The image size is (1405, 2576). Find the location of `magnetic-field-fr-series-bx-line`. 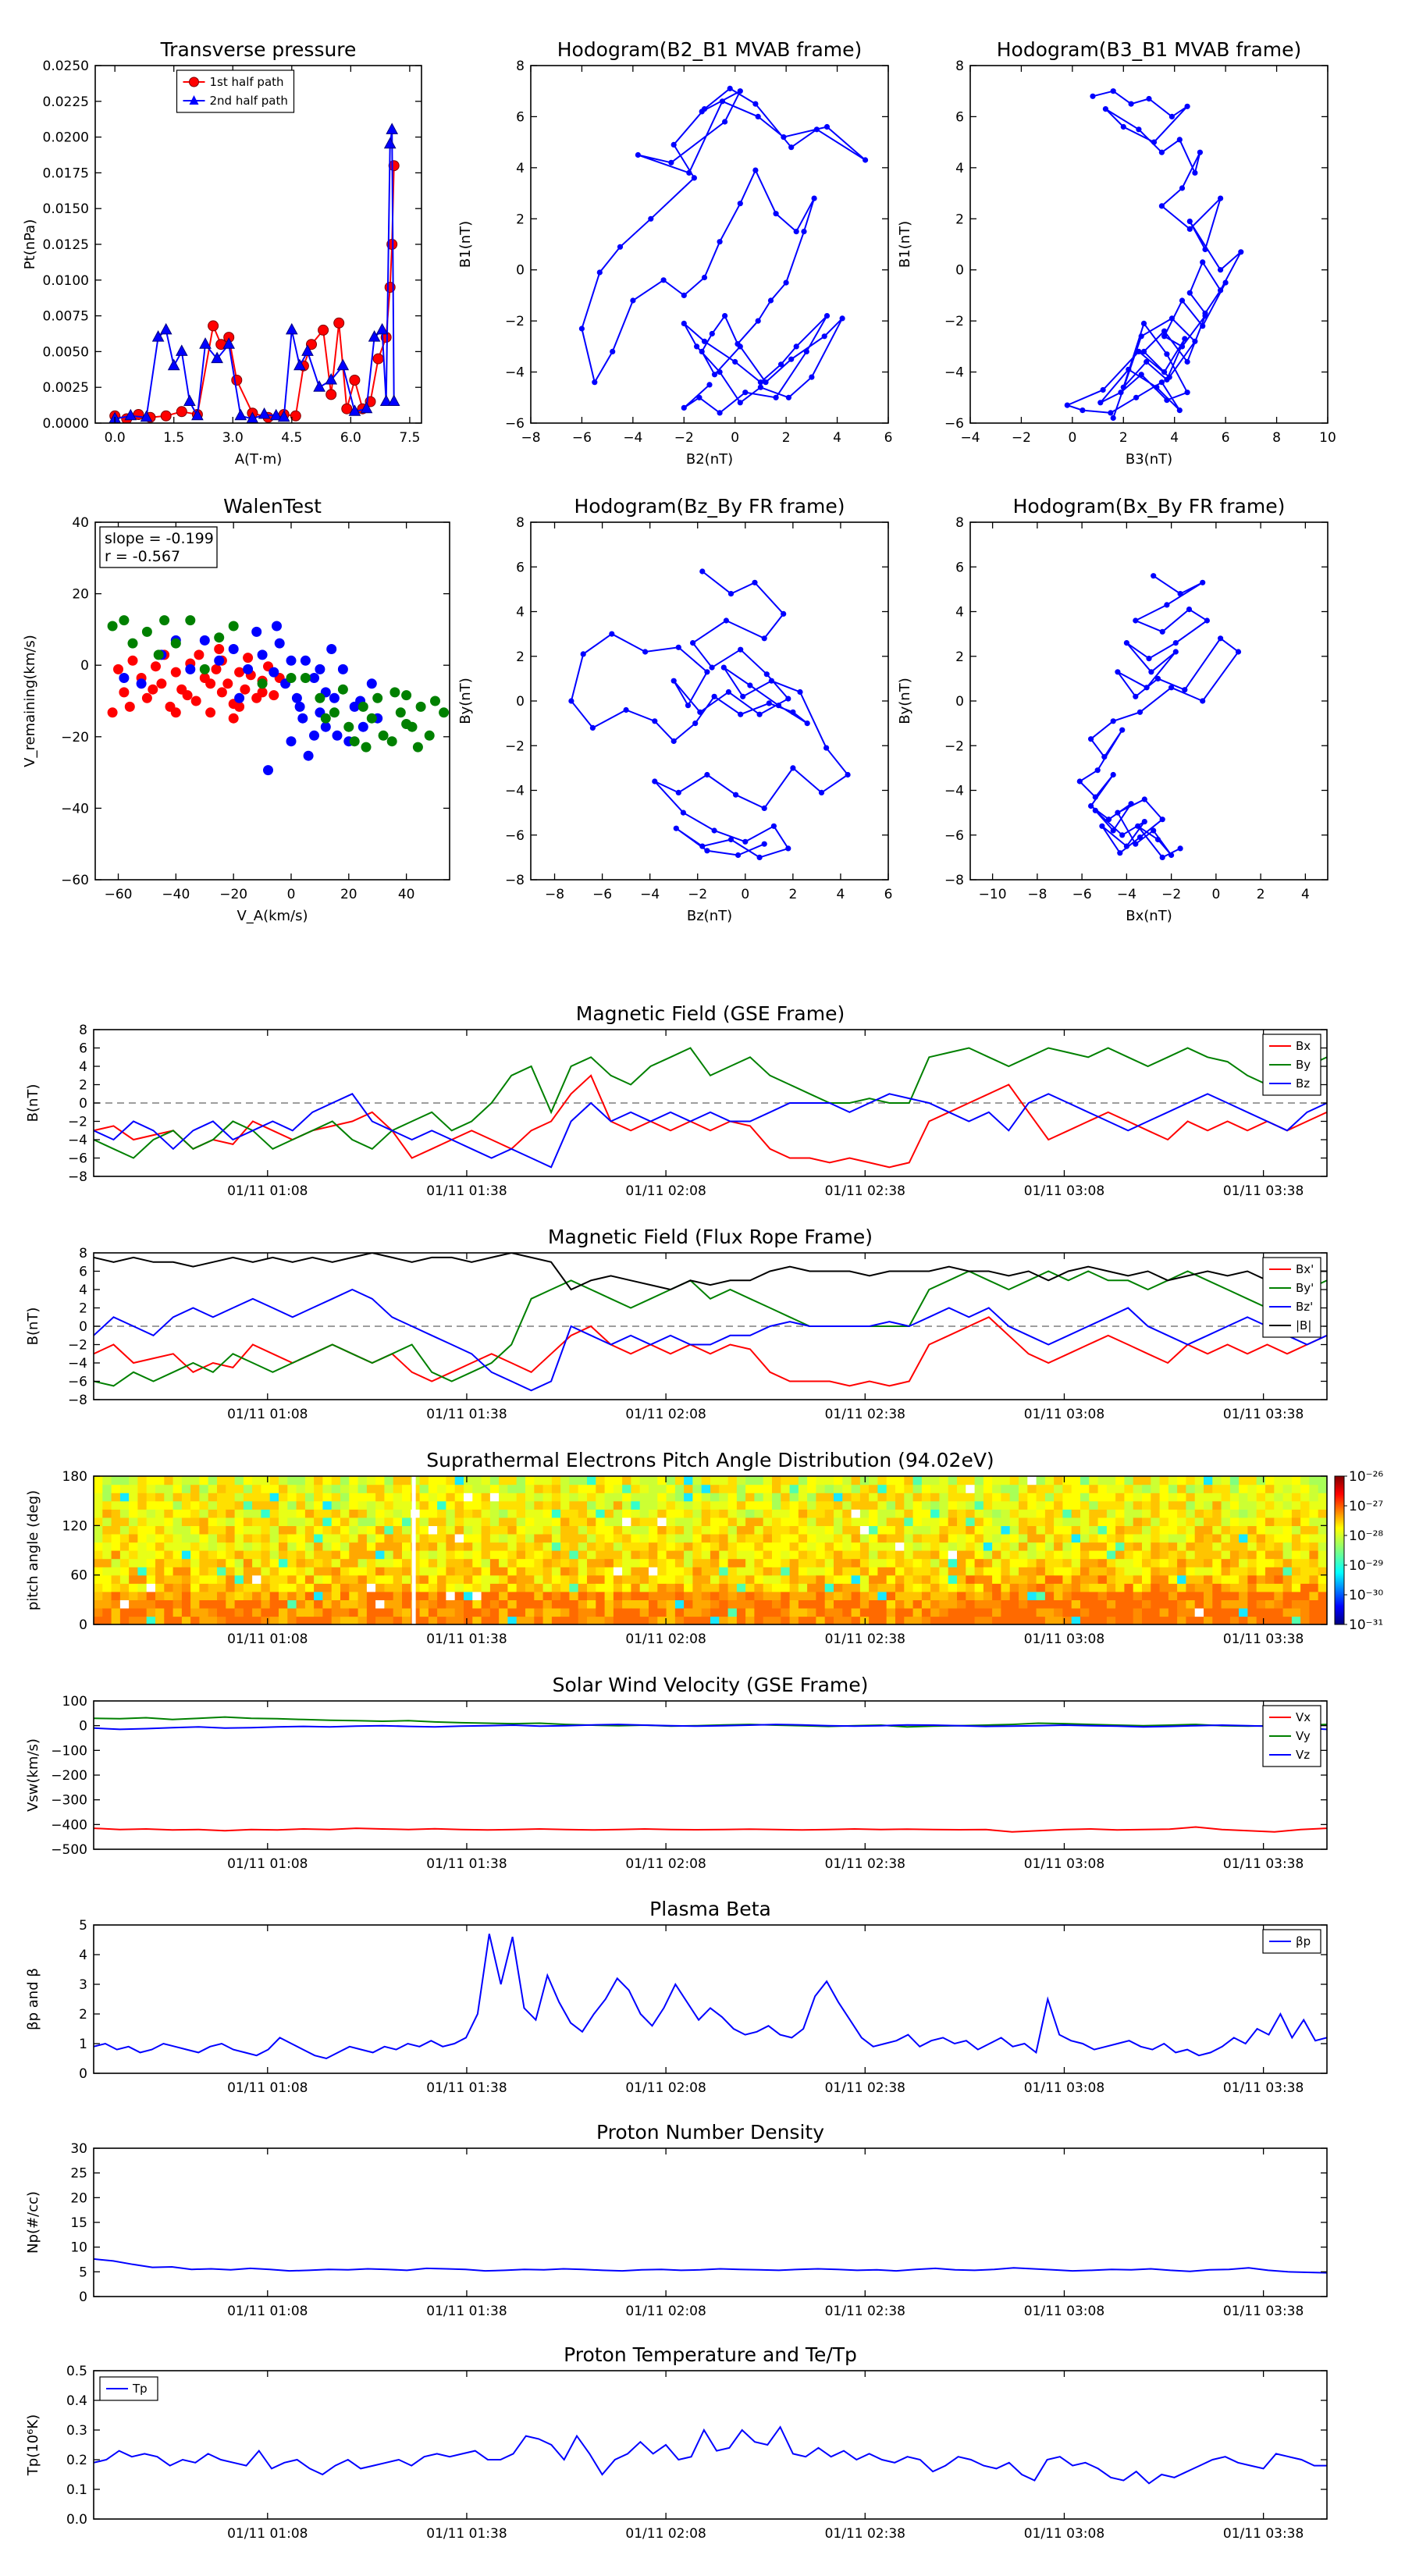

magnetic-field-fr-series-bx-line is located at coordinates (711, 1351).